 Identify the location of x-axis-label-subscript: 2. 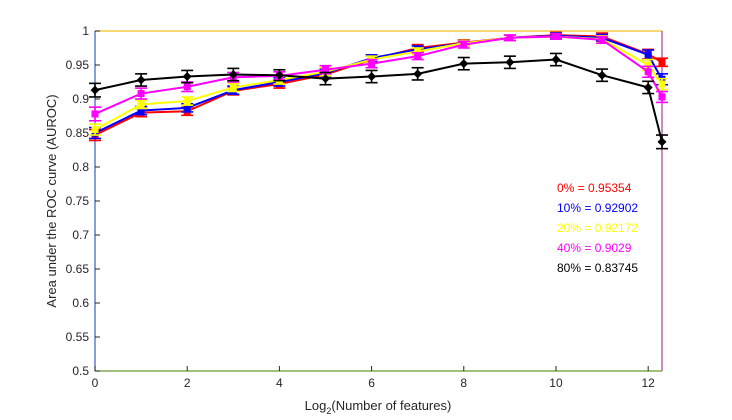
(328, 411).